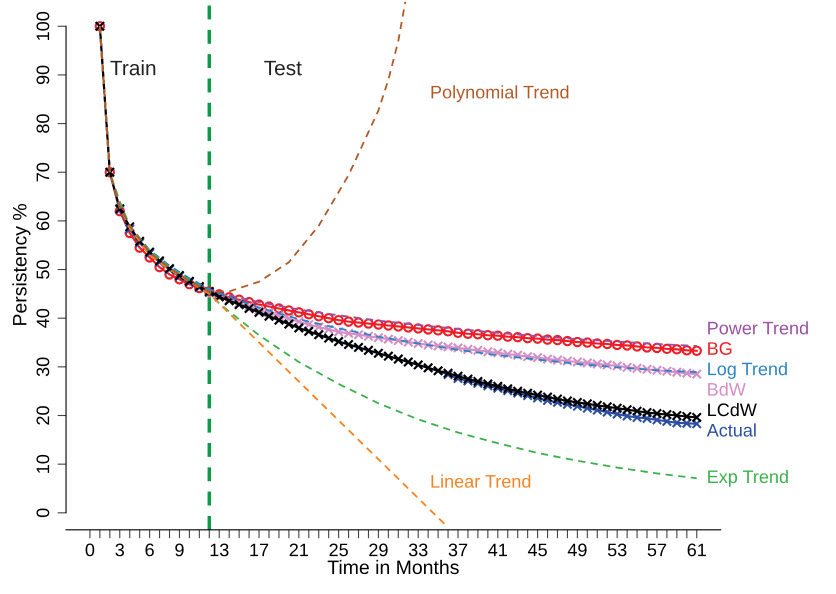 Image resolution: width=836 pixels, height=594 pixels. Describe the element at coordinates (179, 550) in the screenshot. I see `x-tick-label: 9` at that location.